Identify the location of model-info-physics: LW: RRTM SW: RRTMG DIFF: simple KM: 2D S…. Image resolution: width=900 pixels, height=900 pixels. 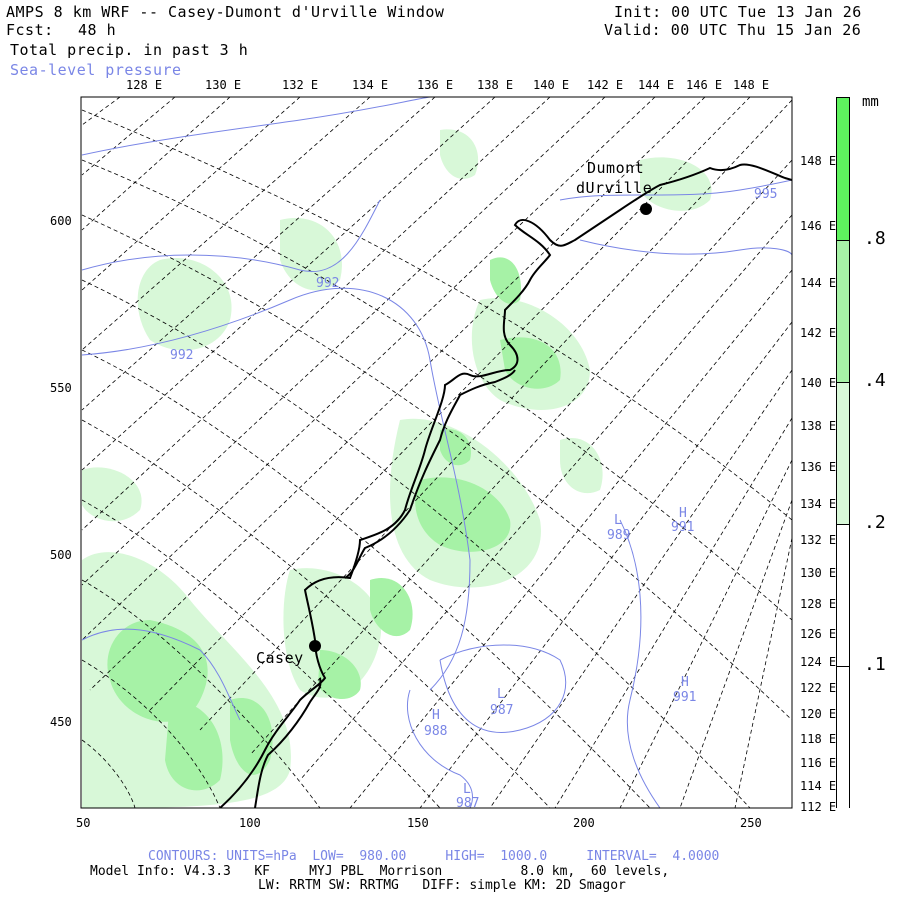
(442, 885).